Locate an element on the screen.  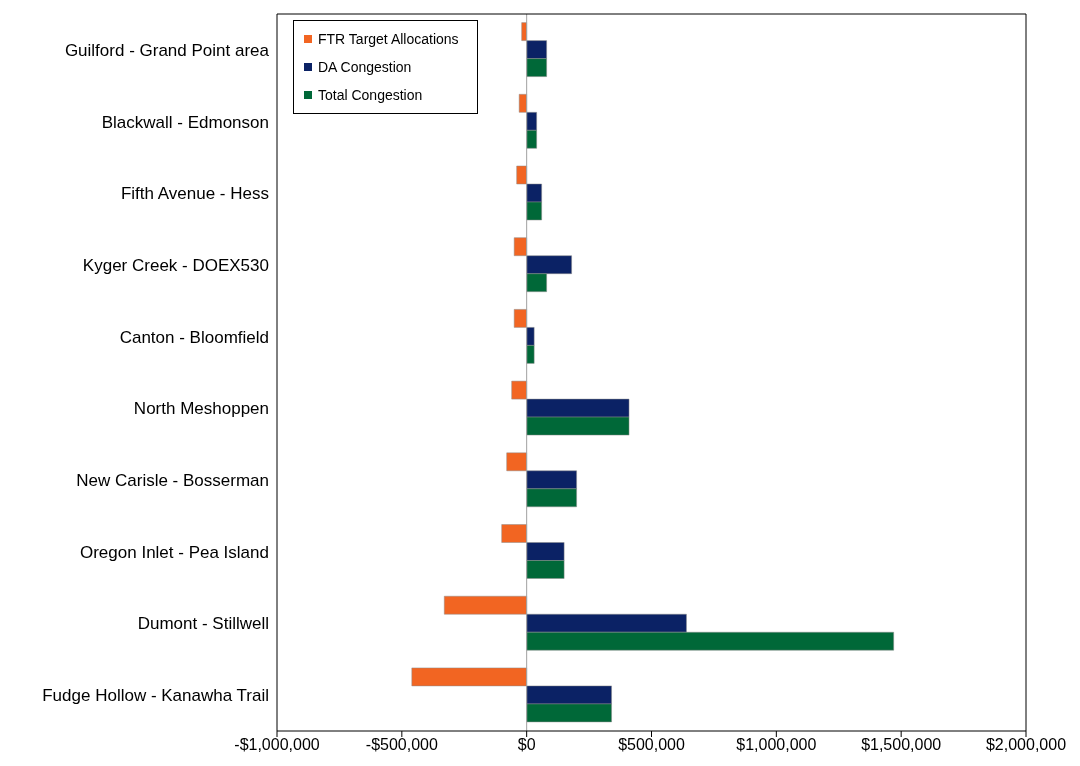
legend-label: Total Congestion is located at coordinates (370, 95).